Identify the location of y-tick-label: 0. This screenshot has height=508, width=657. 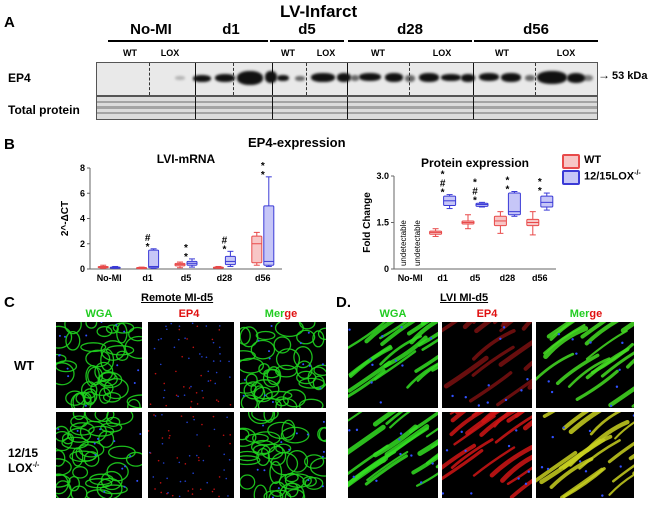
(82, 269).